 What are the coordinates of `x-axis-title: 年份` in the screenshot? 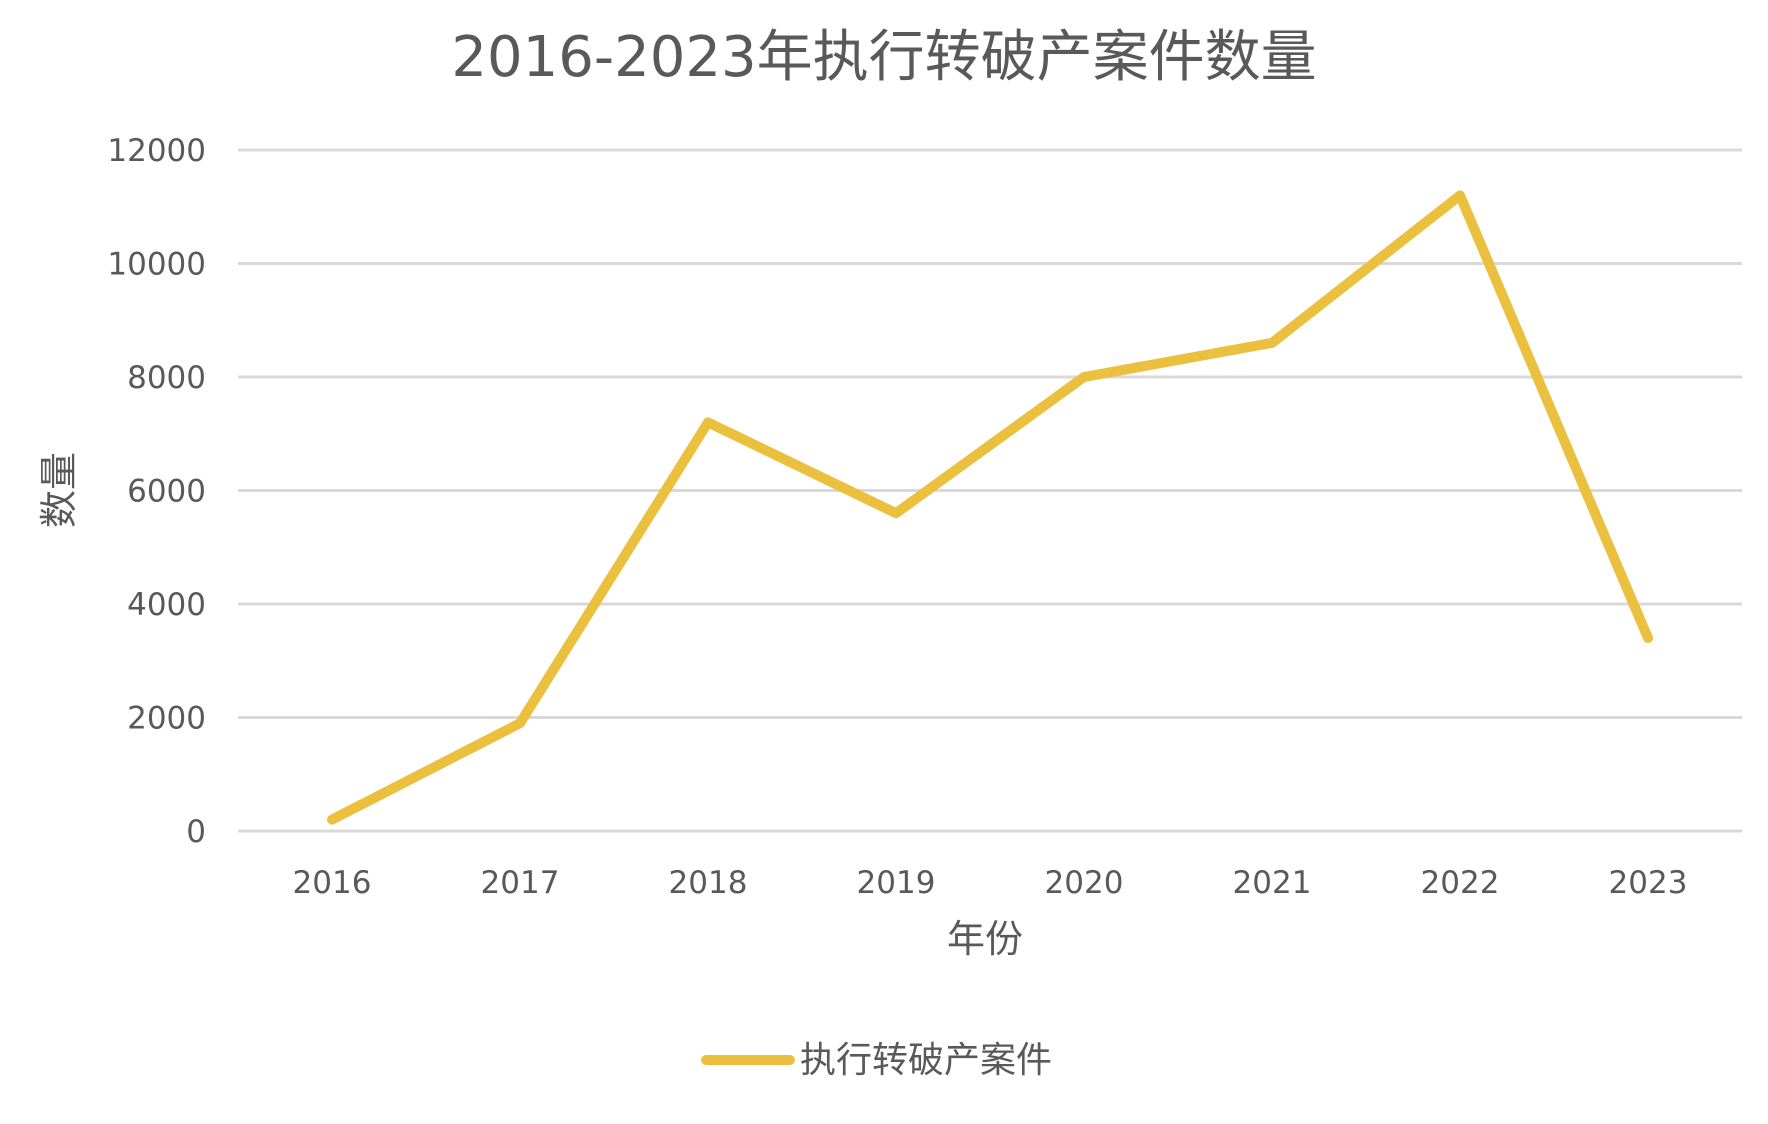 It's located at (985, 939).